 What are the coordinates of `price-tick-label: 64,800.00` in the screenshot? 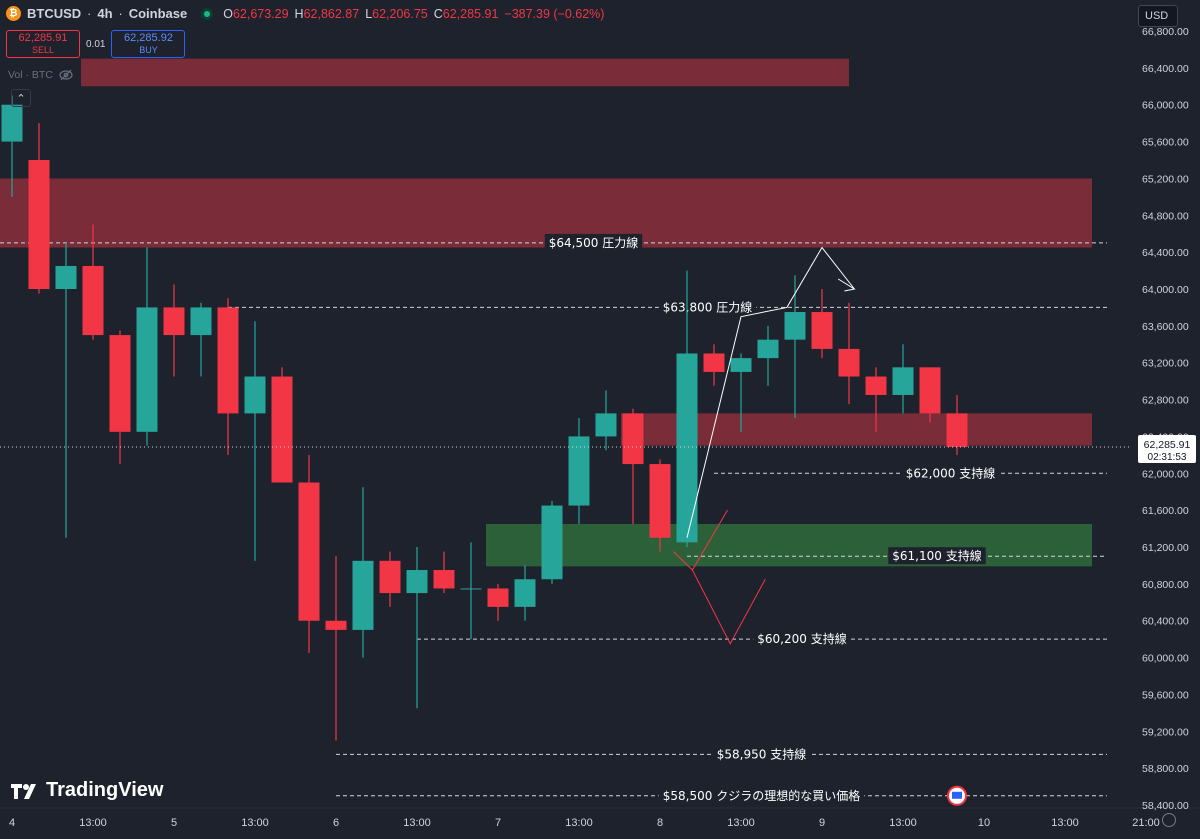 It's located at (1165, 216).